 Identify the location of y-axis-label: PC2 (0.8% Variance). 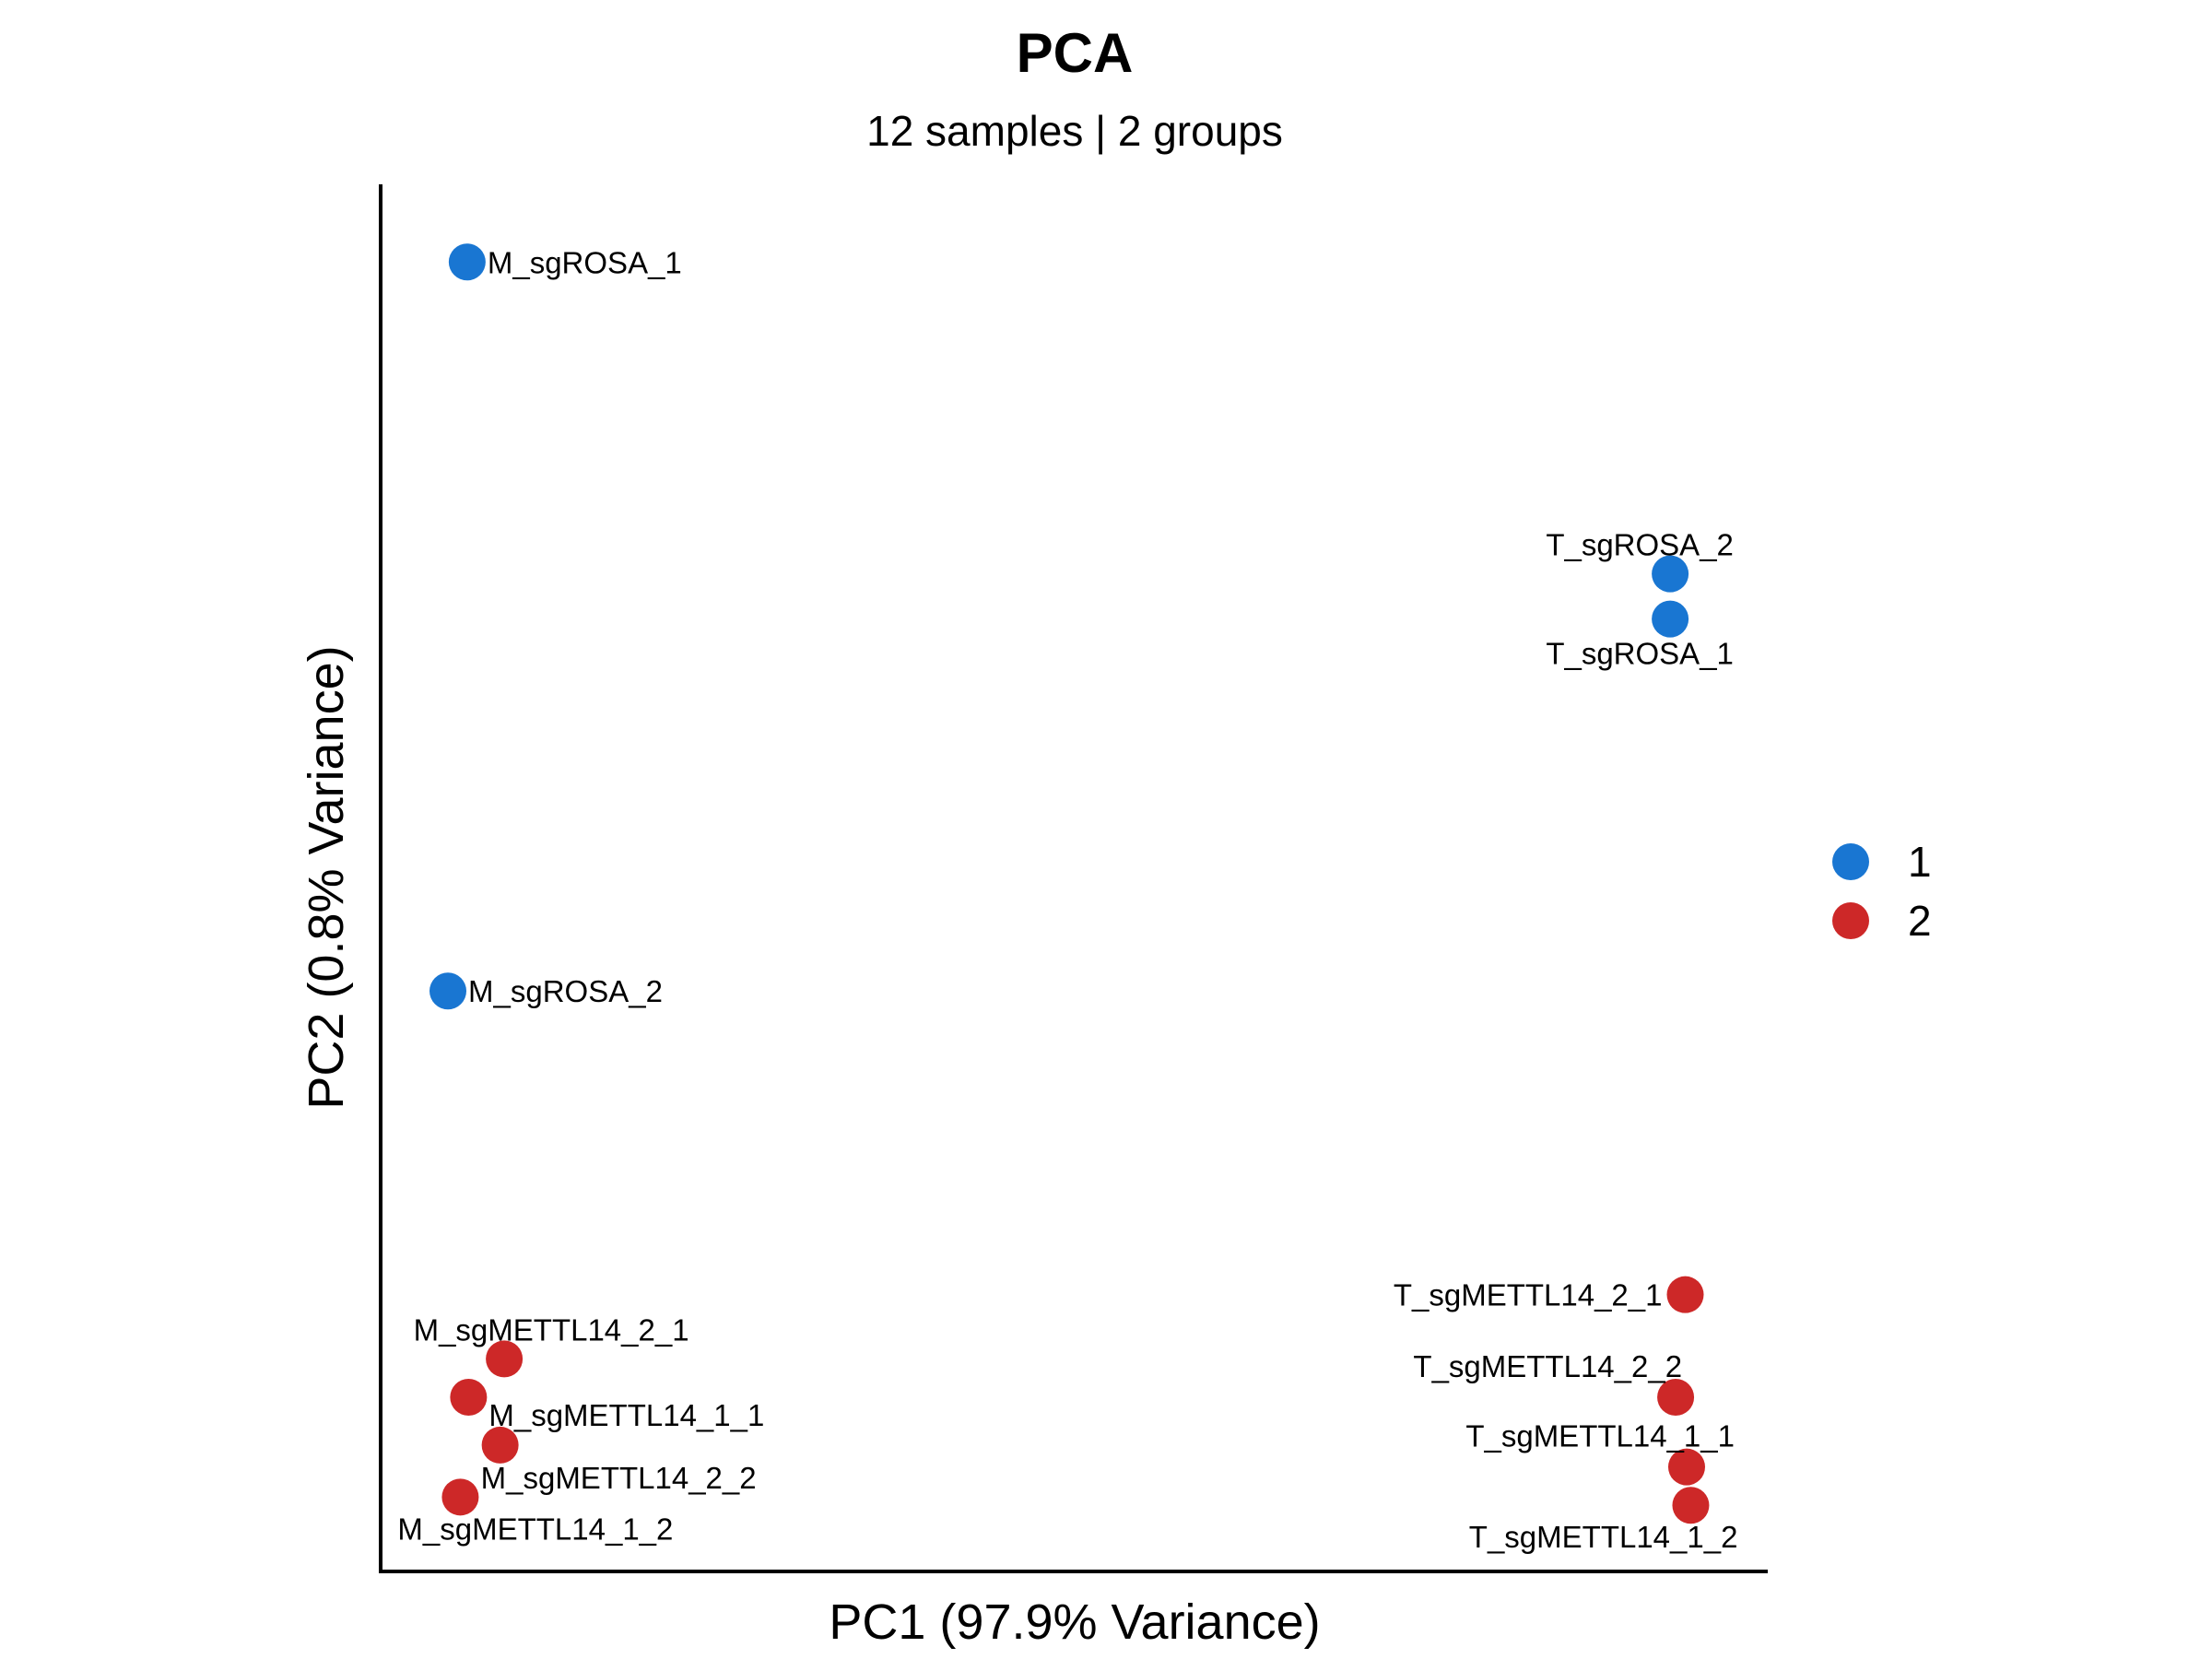
(326, 877).